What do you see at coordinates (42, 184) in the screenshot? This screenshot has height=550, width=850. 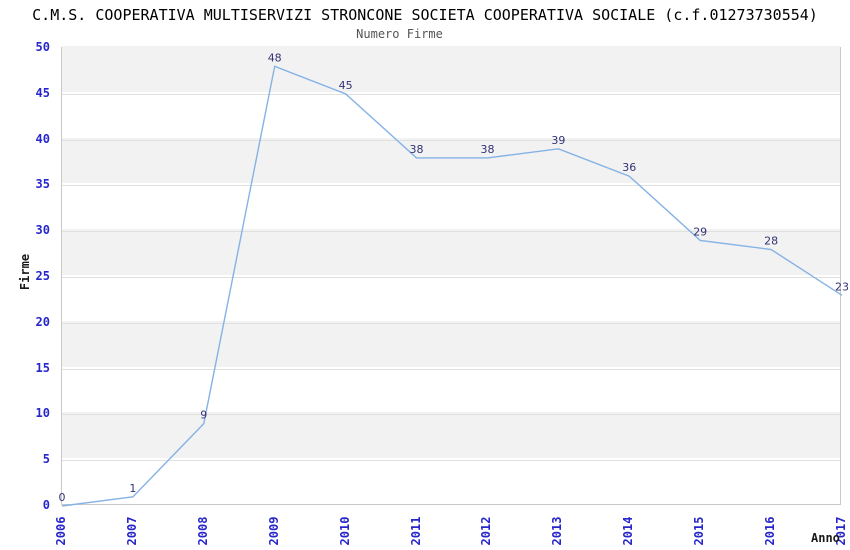 I see `y-tick-label: 35` at bounding box center [42, 184].